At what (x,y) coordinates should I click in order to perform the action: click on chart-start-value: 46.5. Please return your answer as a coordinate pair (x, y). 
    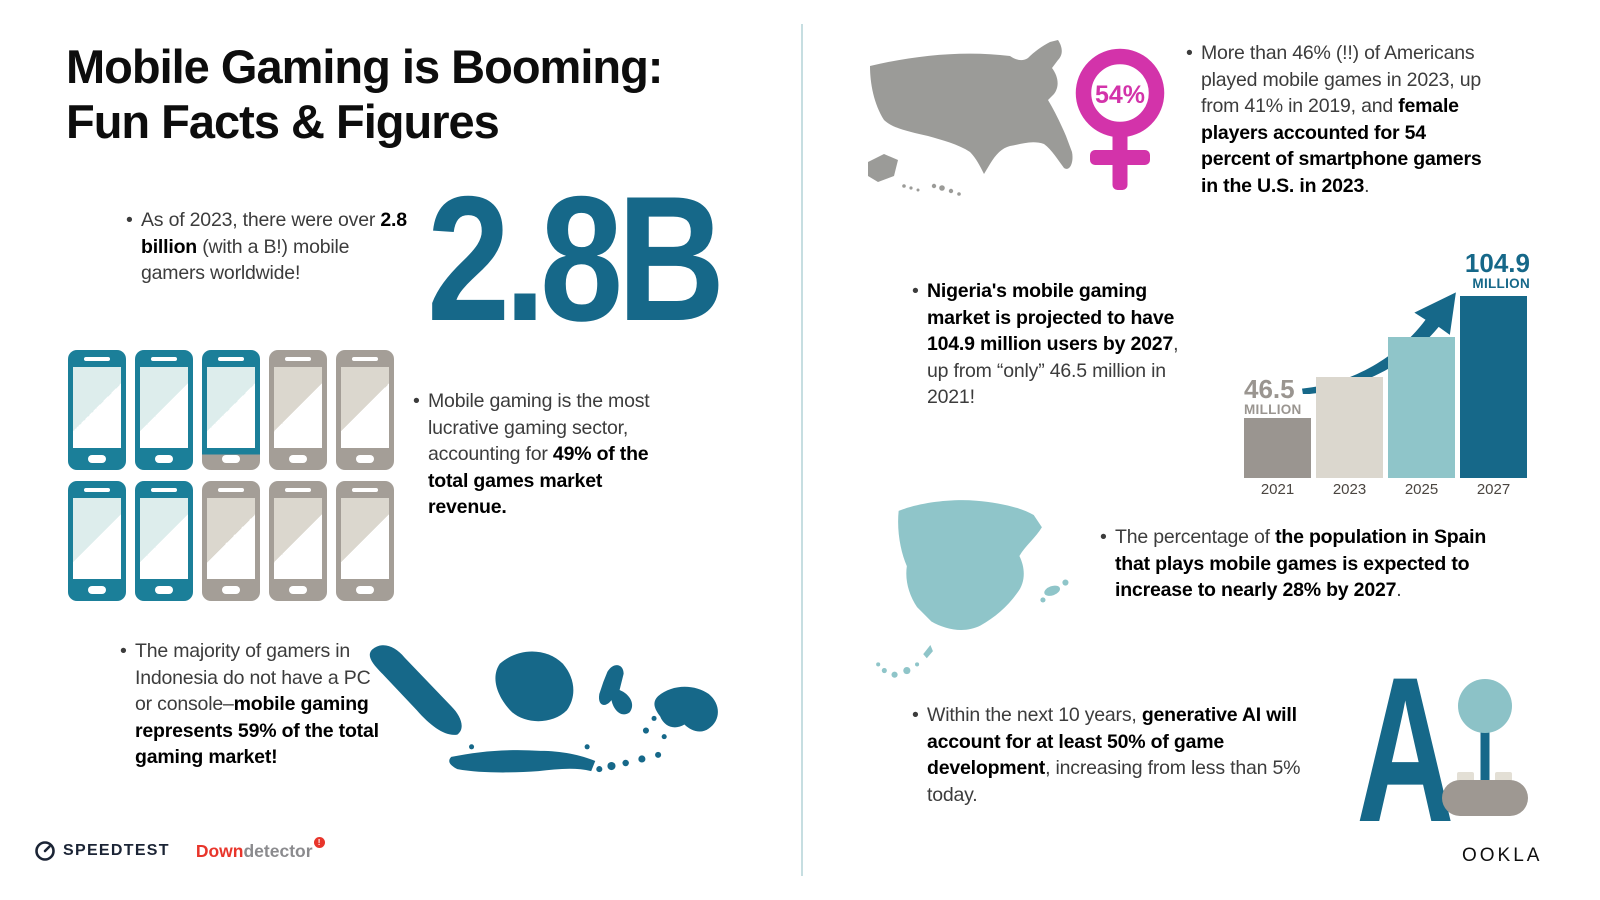
    Looking at the image, I should click on (1269, 389).